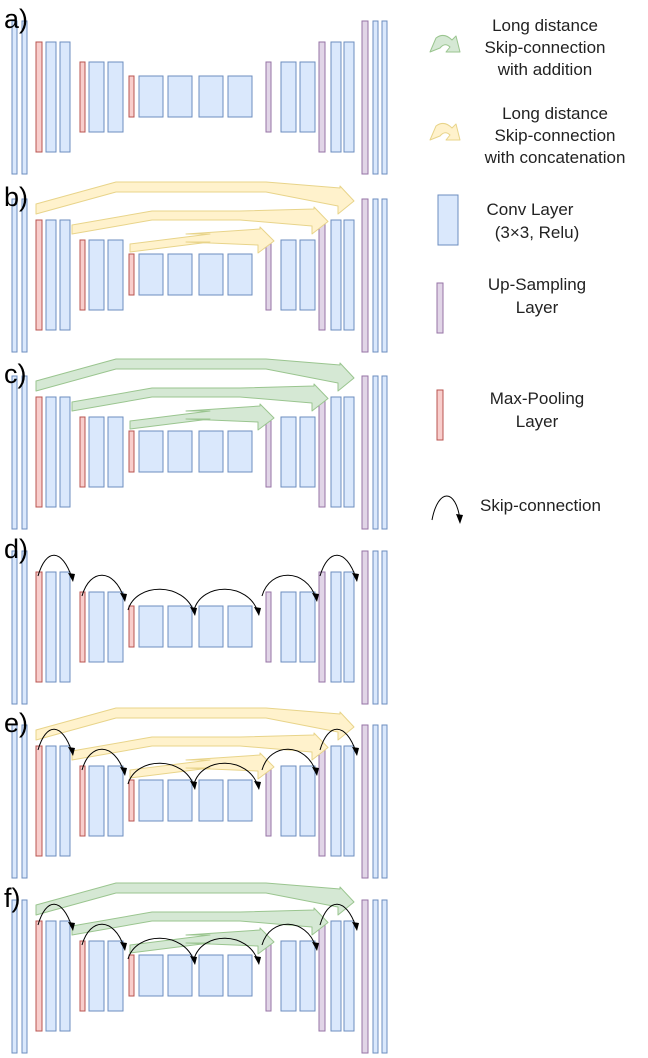 This screenshot has height=1058, width=648. Describe the element at coordinates (355, 577) in the screenshot. I see `skip-arc-6-head-icon` at that location.